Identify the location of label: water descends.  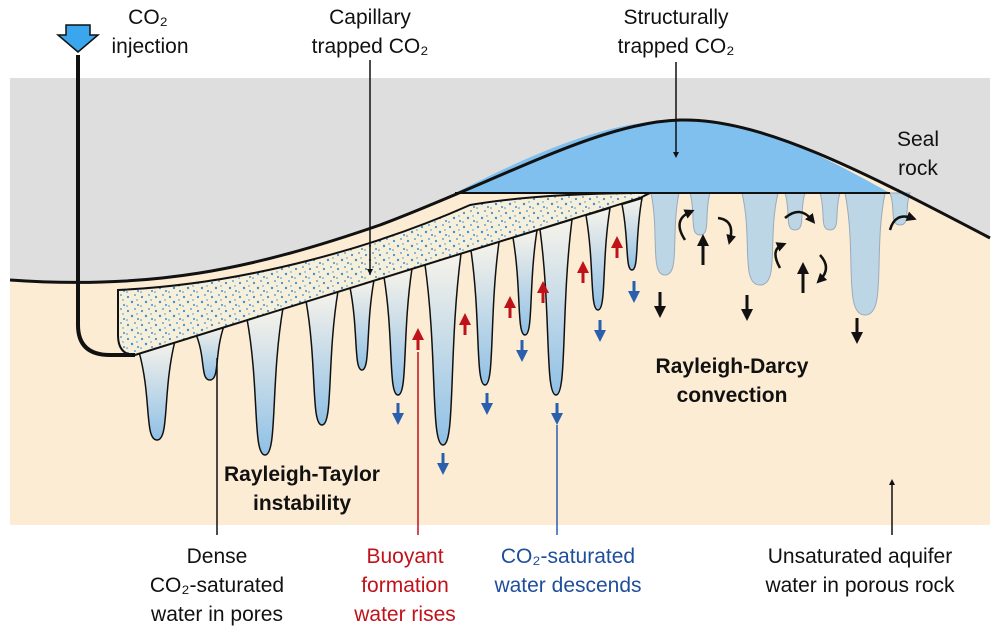
(567, 585).